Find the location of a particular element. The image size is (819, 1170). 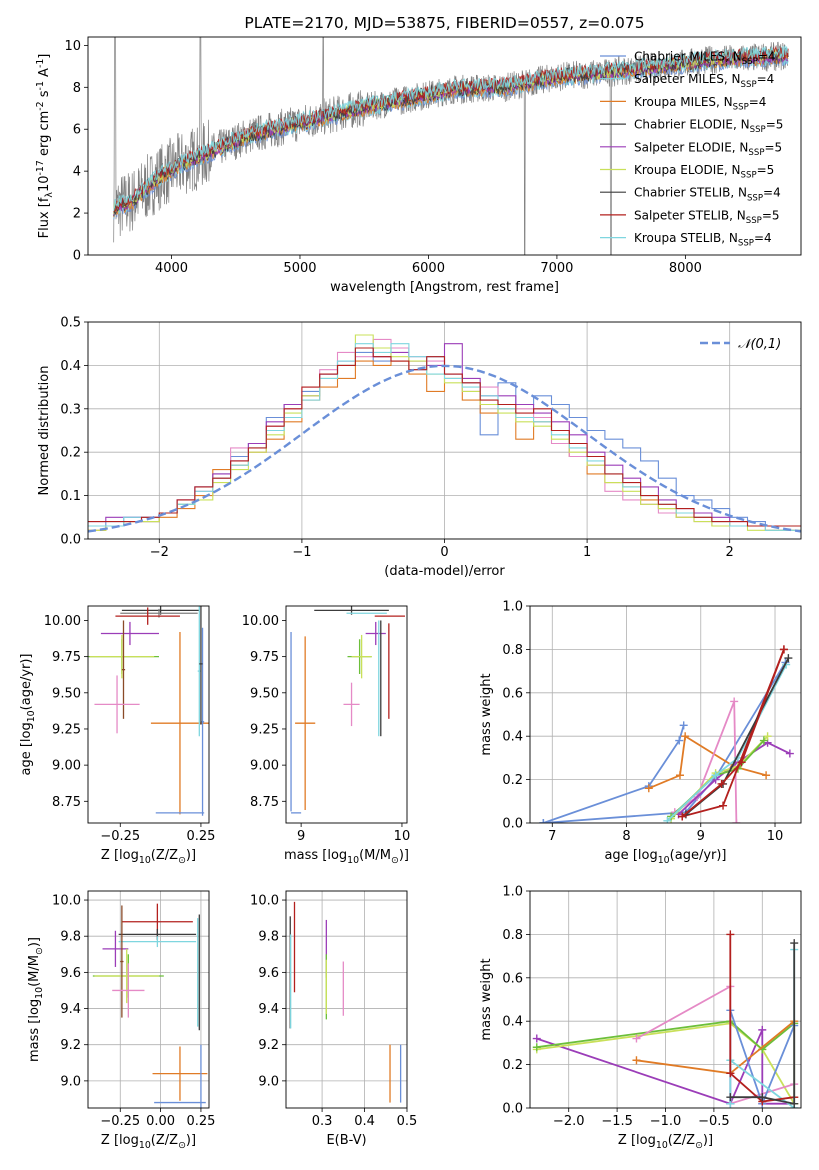

x-tick-label: 0.25 is located at coordinates (200, 836).